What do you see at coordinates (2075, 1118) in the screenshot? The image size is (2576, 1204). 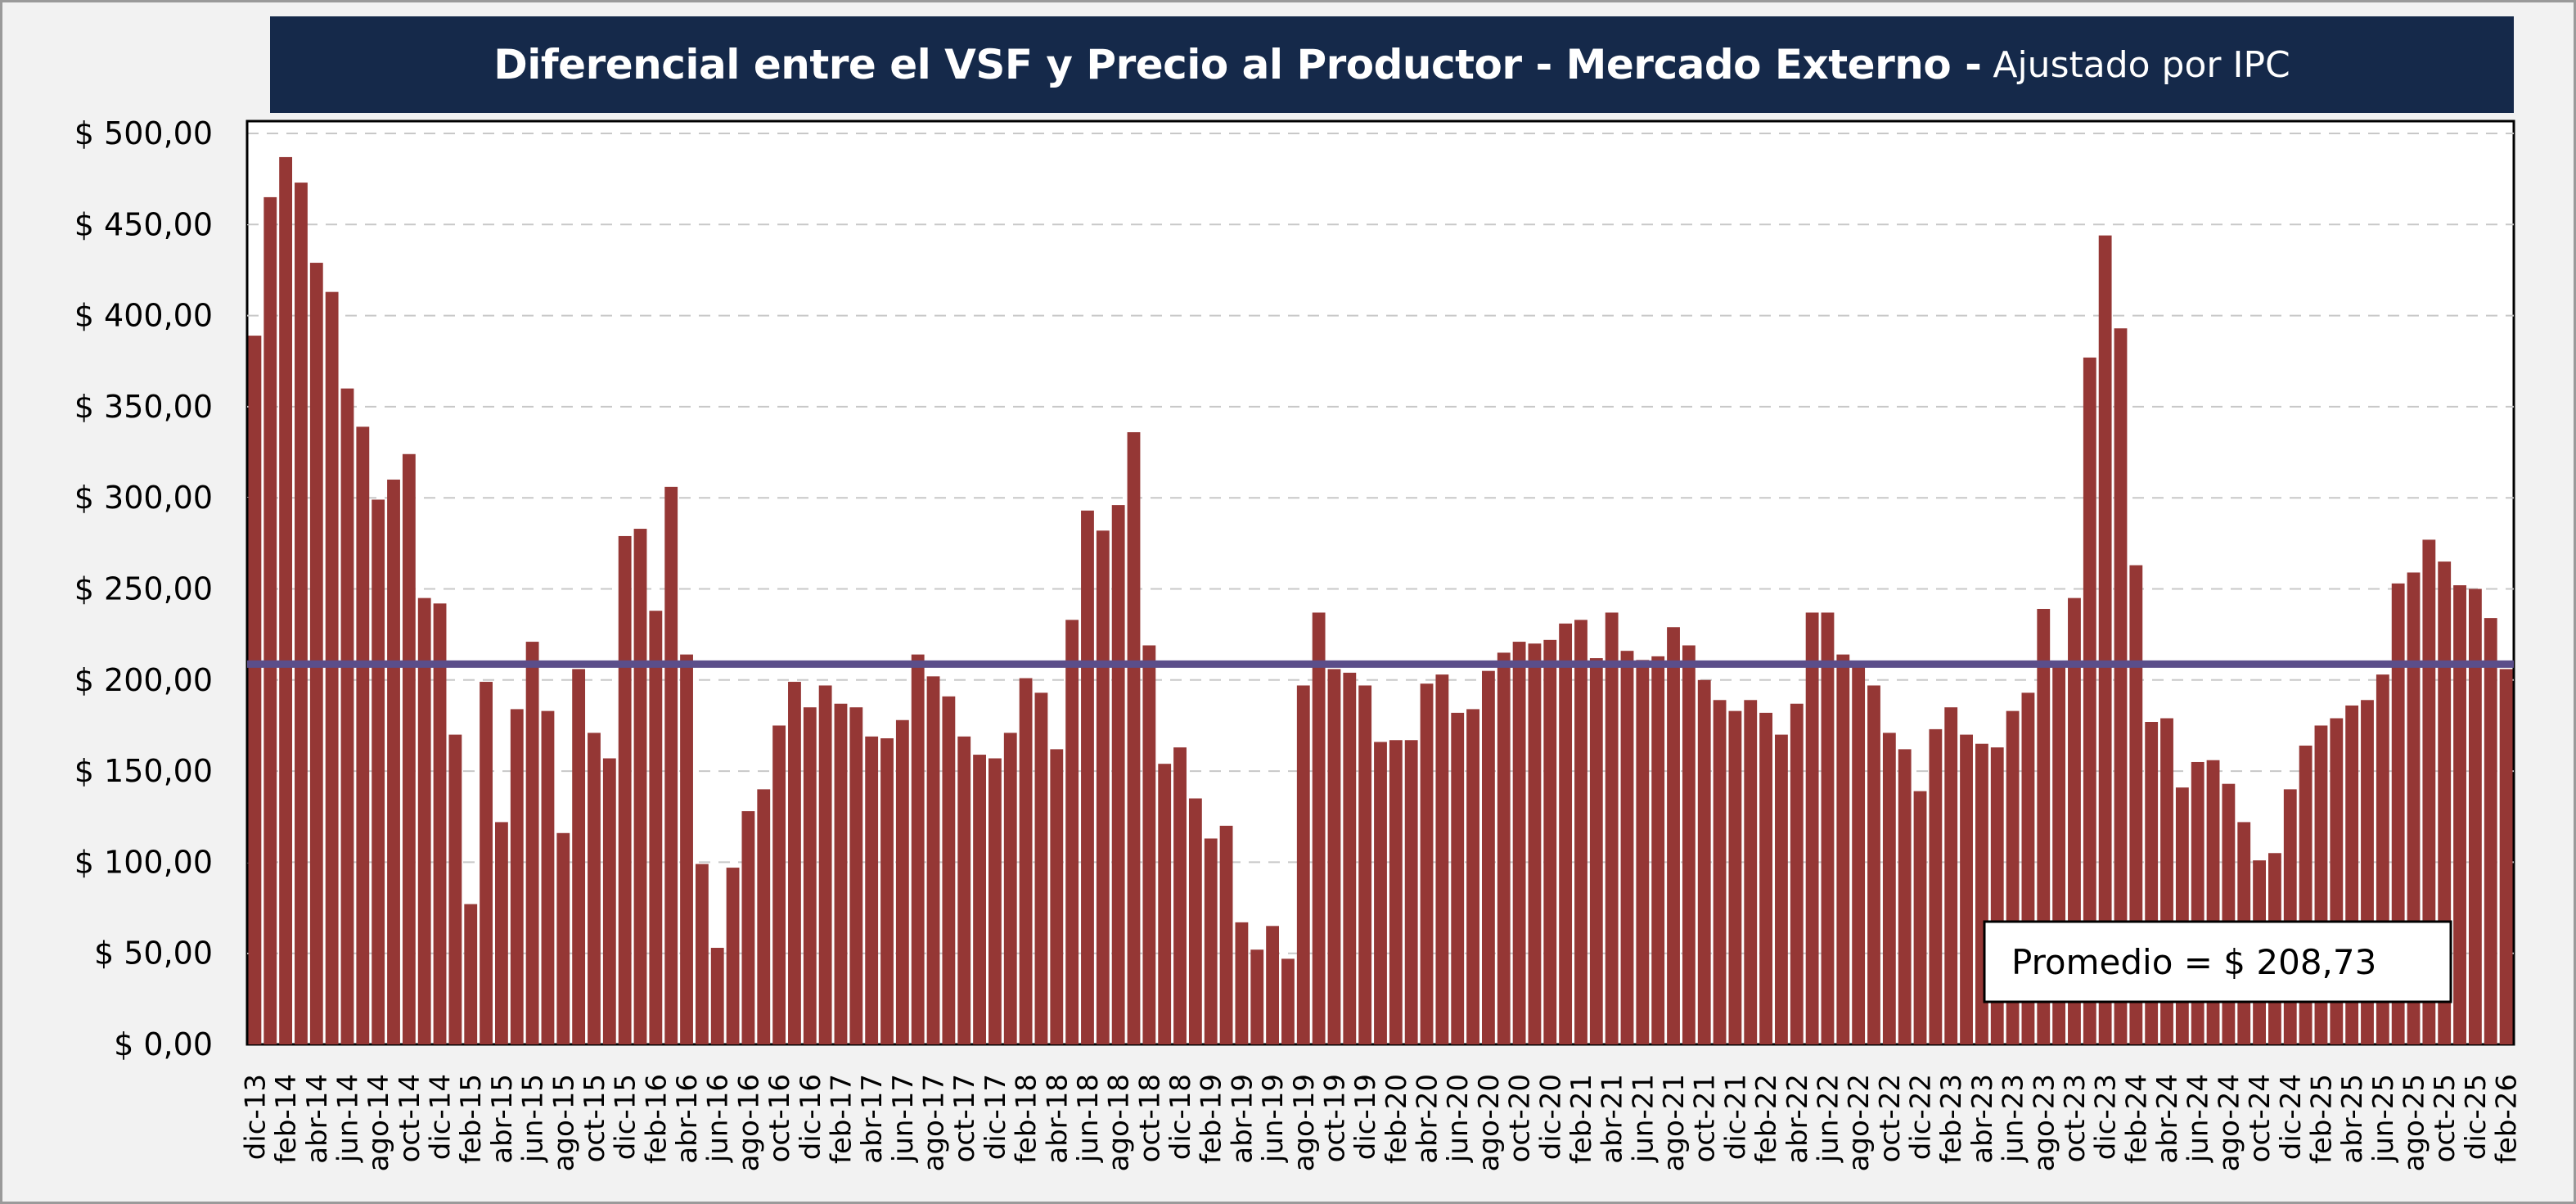 I see `x-tick-label: oct-23` at bounding box center [2075, 1118].